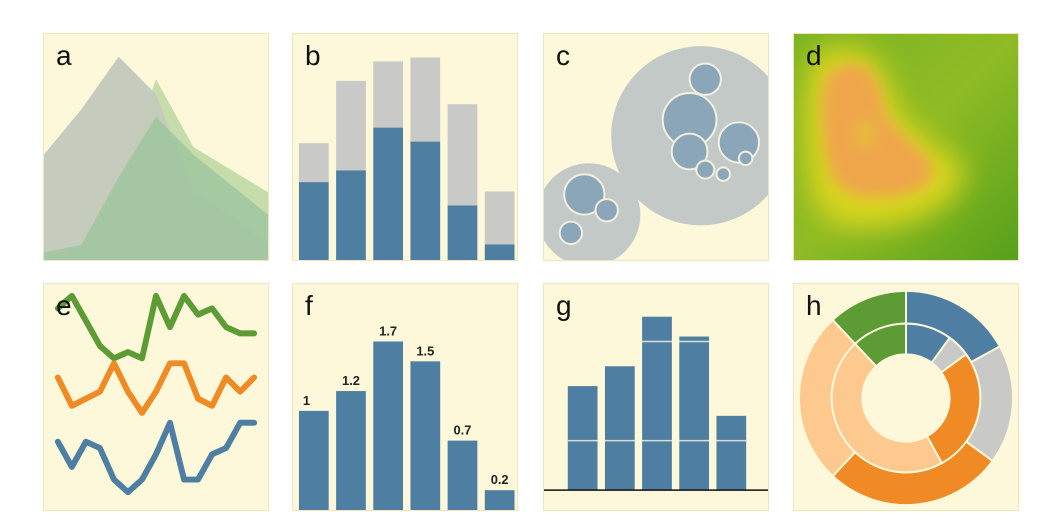  What do you see at coordinates (406, 158) in the screenshot?
I see `stacked-bar-chart-b` at bounding box center [406, 158].